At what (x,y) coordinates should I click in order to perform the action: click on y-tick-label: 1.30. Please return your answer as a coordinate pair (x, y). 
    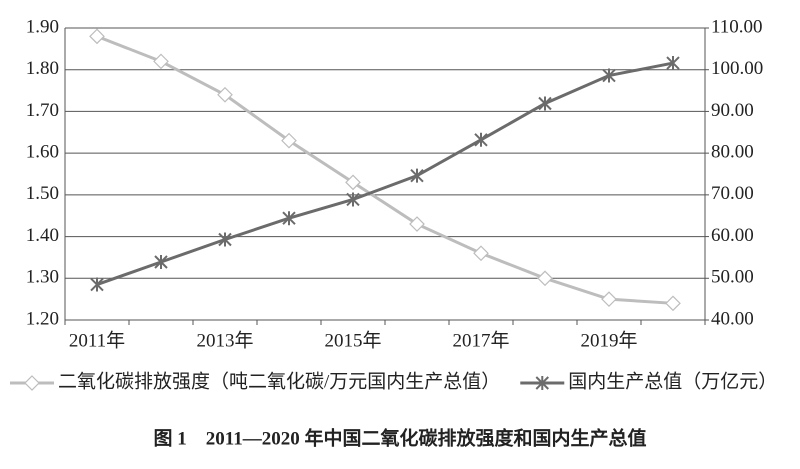
    Looking at the image, I should click on (42, 277).